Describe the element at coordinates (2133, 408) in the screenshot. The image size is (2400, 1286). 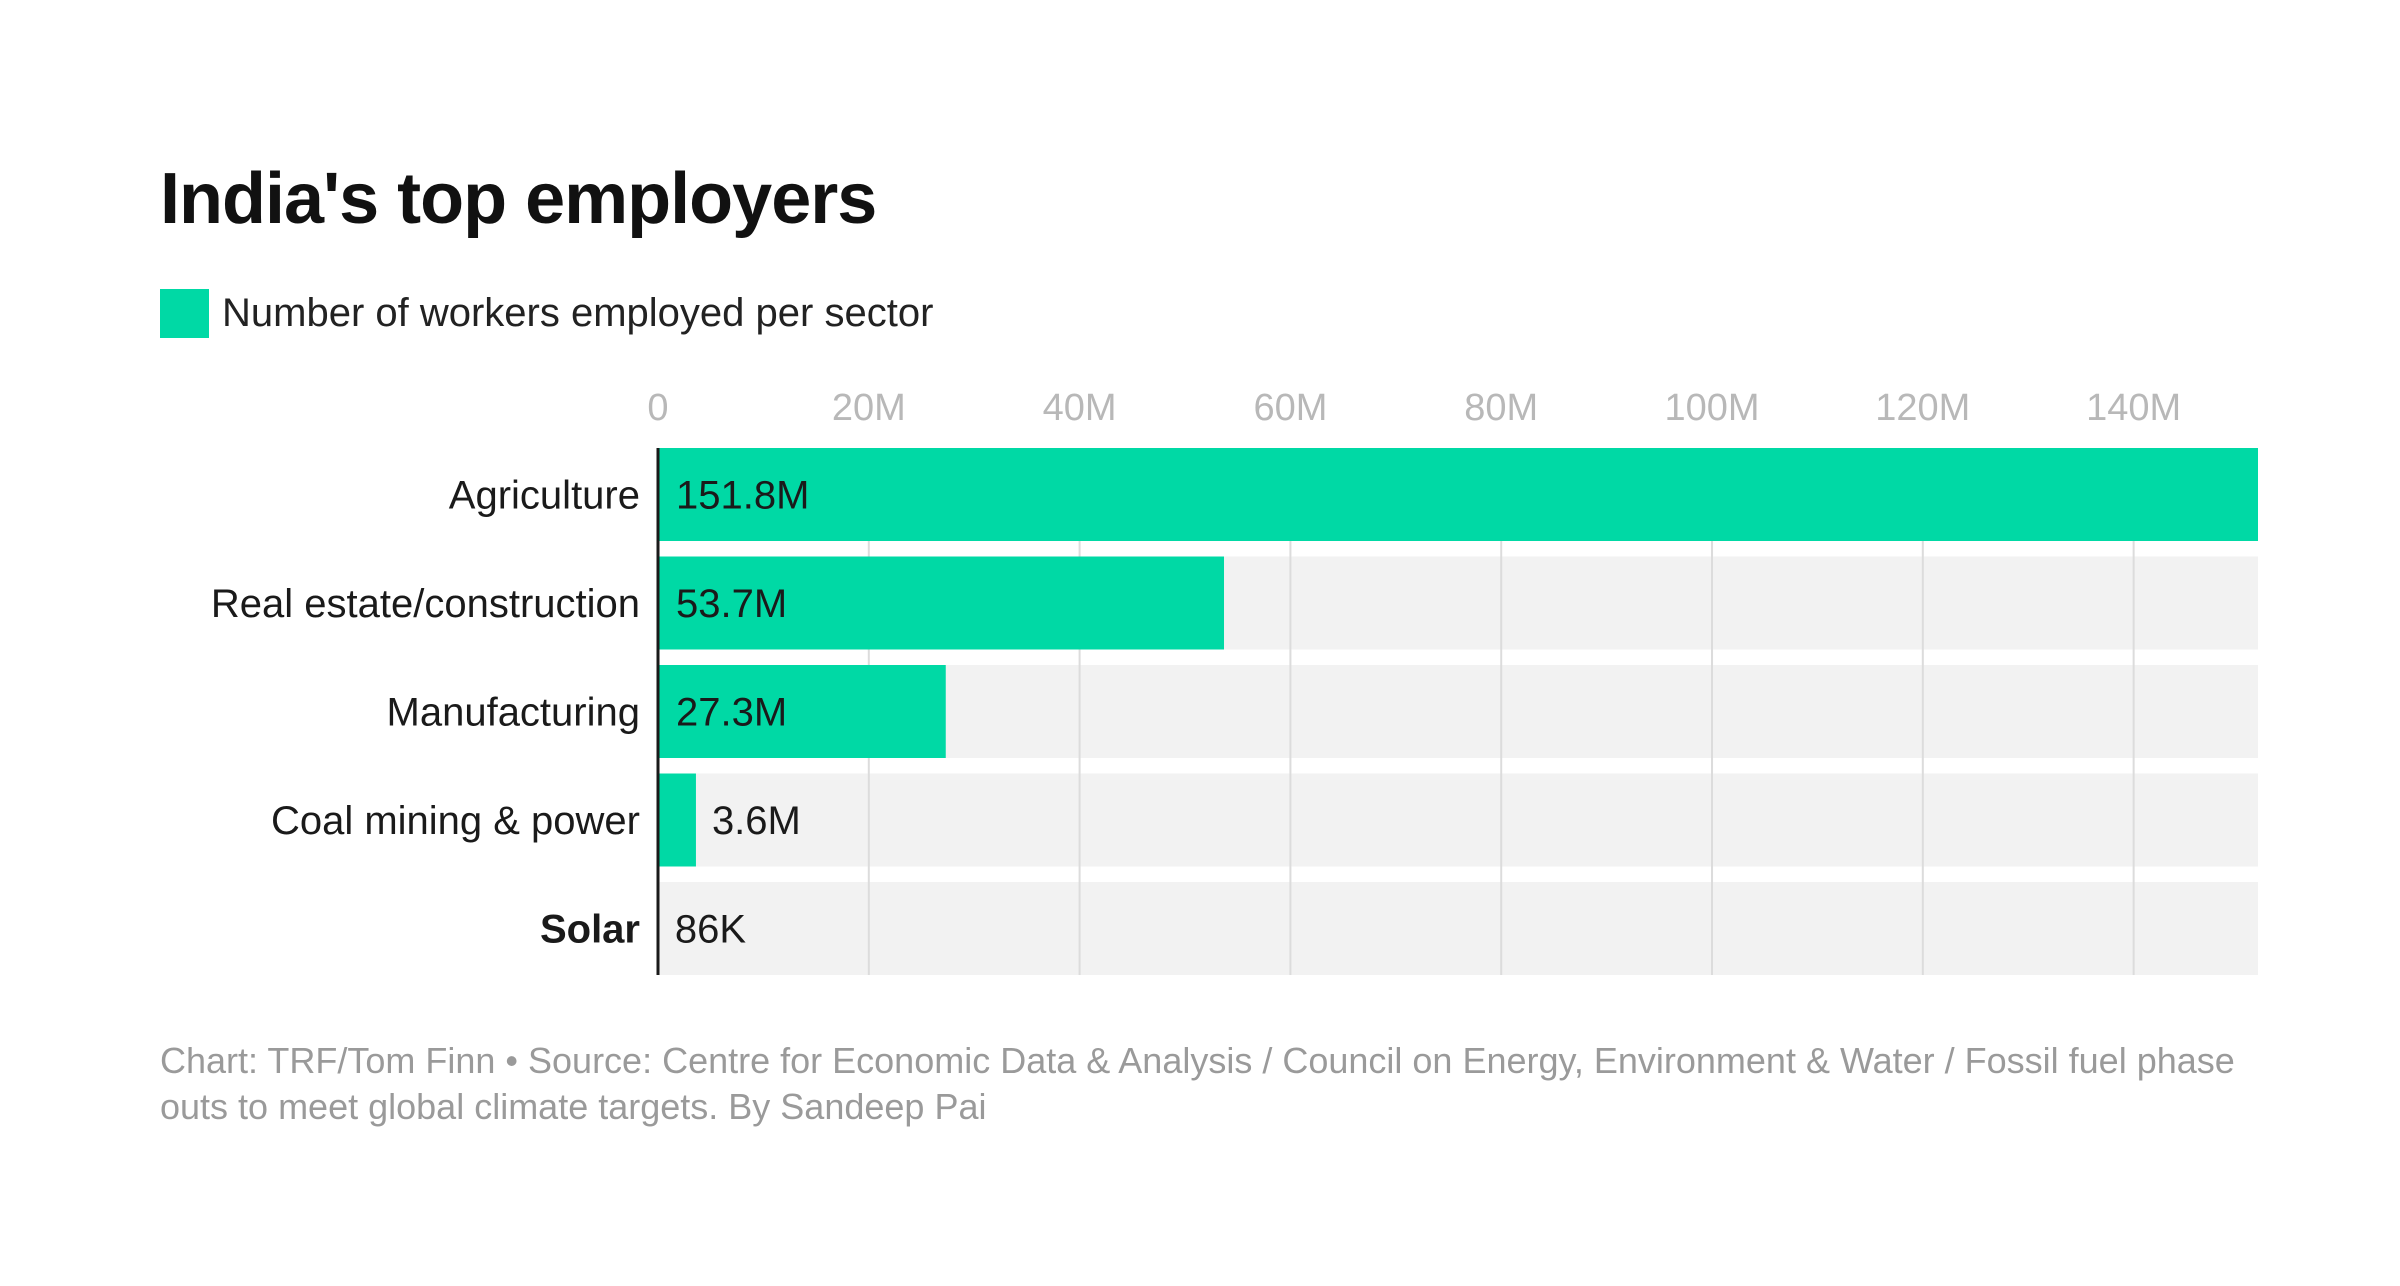
I see `x-tick-label: 140M` at that location.